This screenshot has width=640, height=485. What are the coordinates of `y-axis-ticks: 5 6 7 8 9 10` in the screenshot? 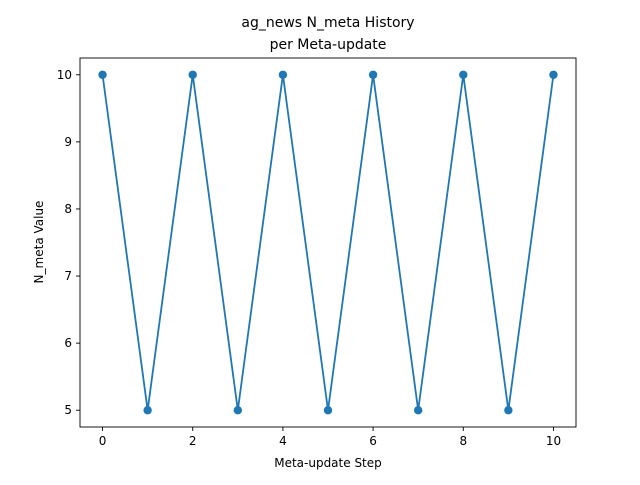 It's located at (68, 242).